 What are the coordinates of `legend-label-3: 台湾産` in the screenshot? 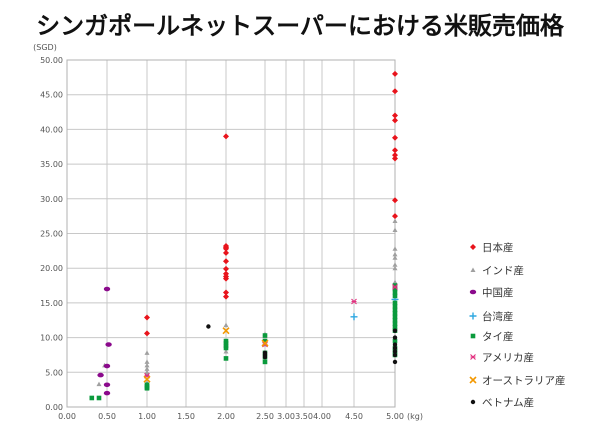 It's located at (498, 316).